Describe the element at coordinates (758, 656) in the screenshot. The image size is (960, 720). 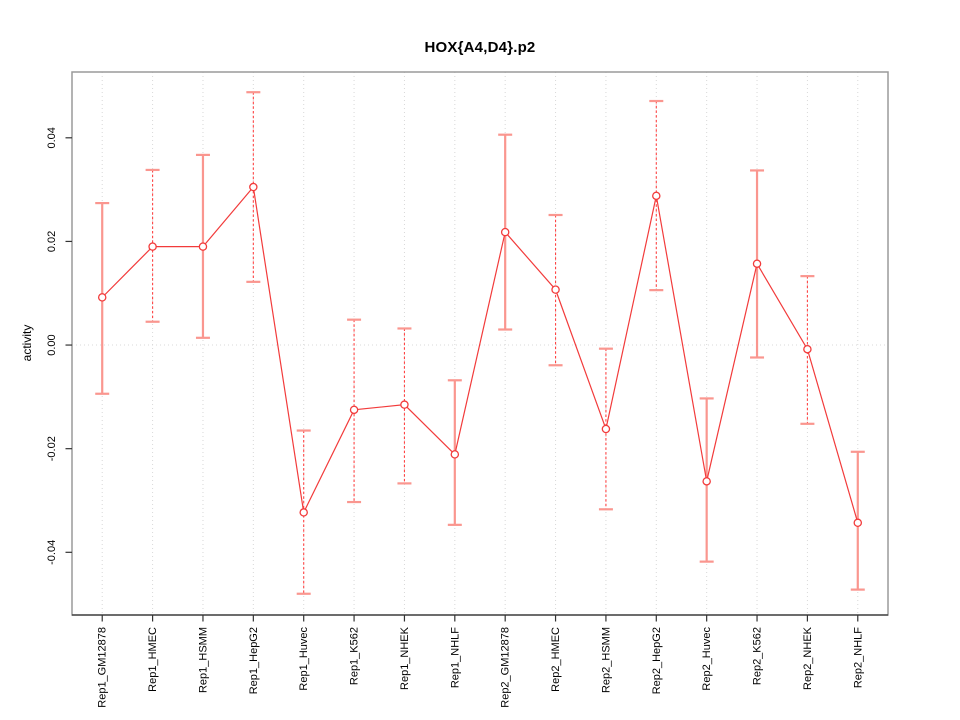
I see `x-tick-label: Rep2_K562` at that location.